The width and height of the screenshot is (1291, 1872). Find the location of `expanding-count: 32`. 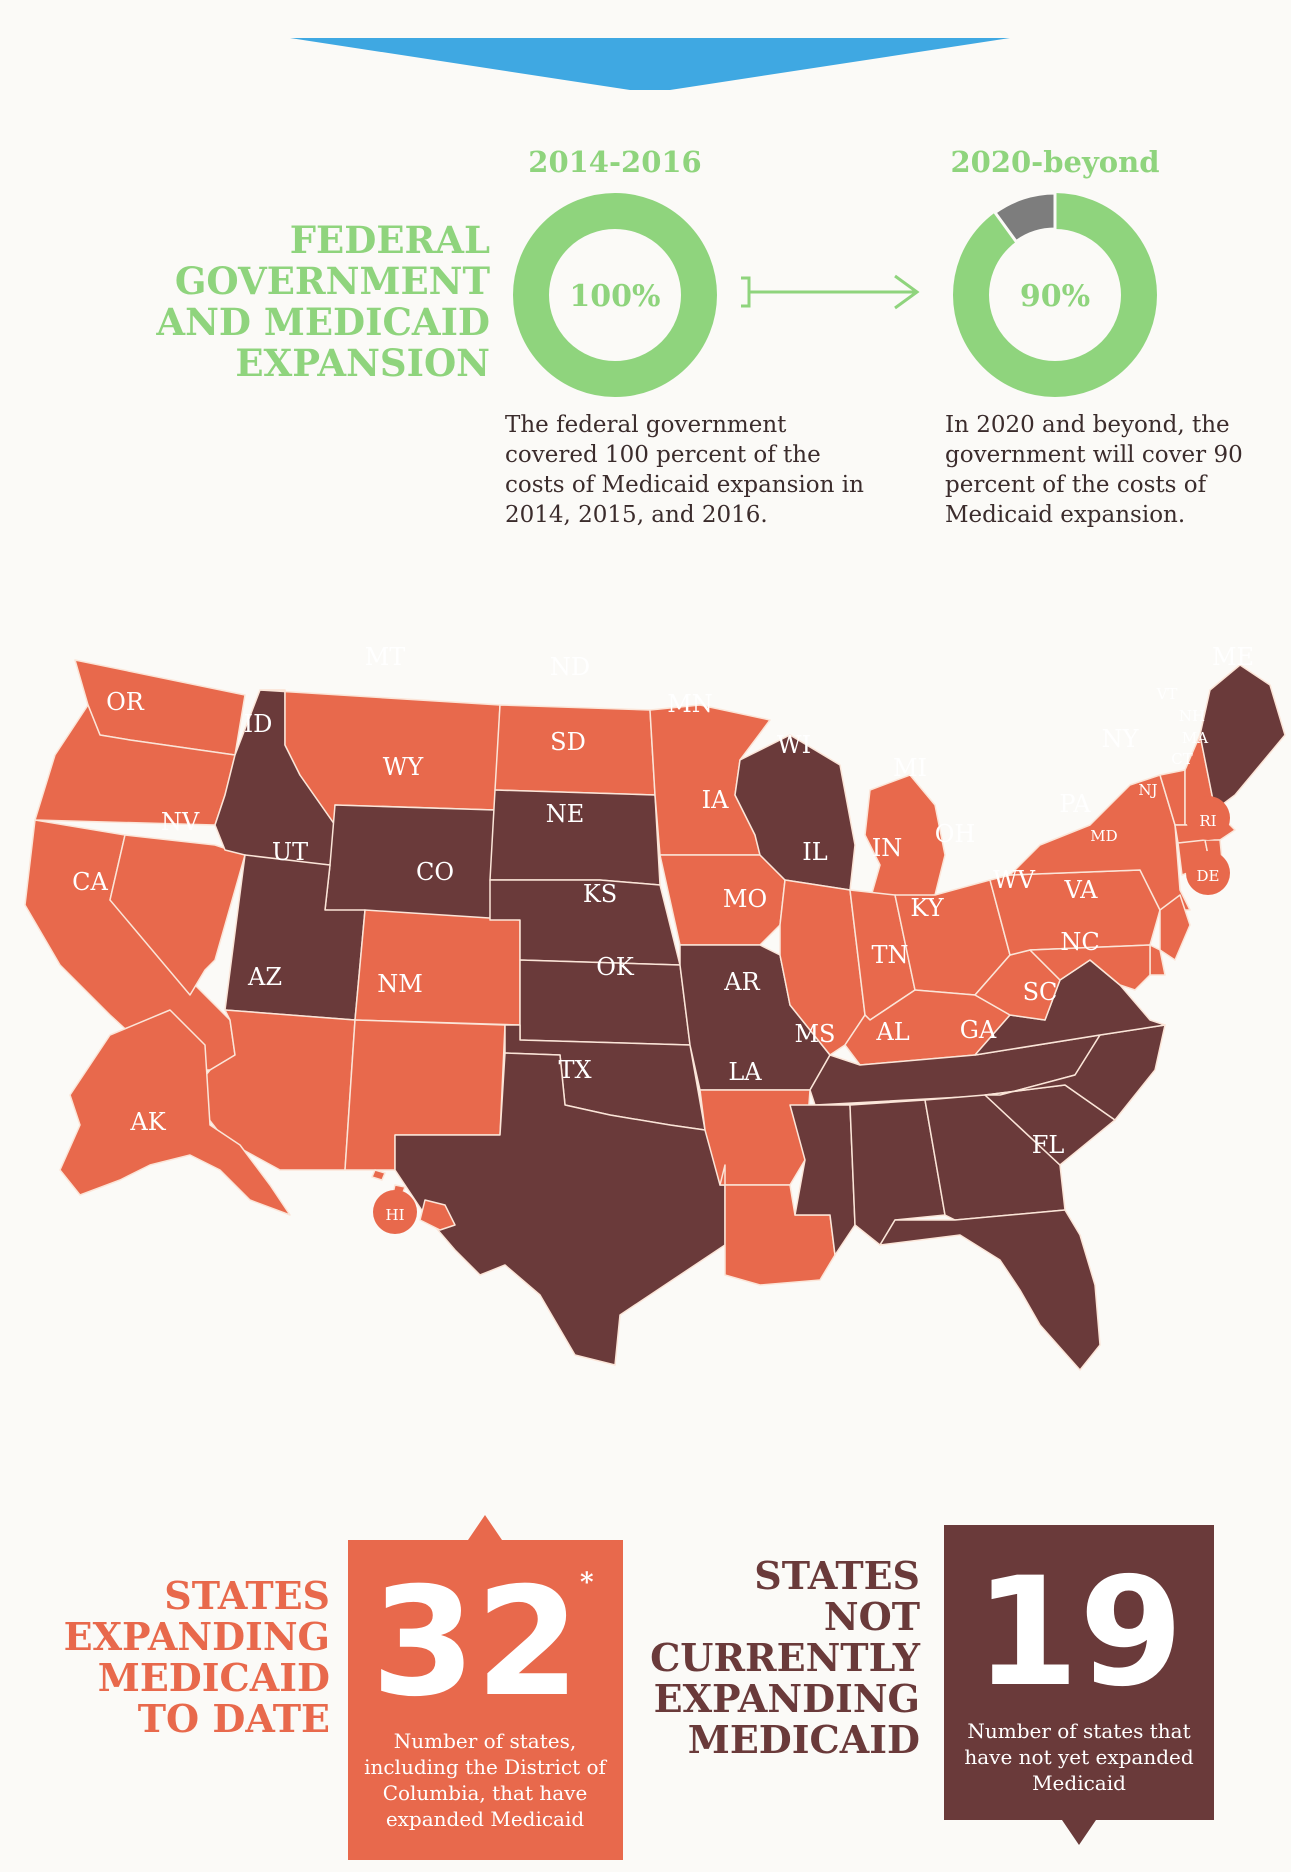

expanding-count: 32 is located at coordinates (475, 1643).